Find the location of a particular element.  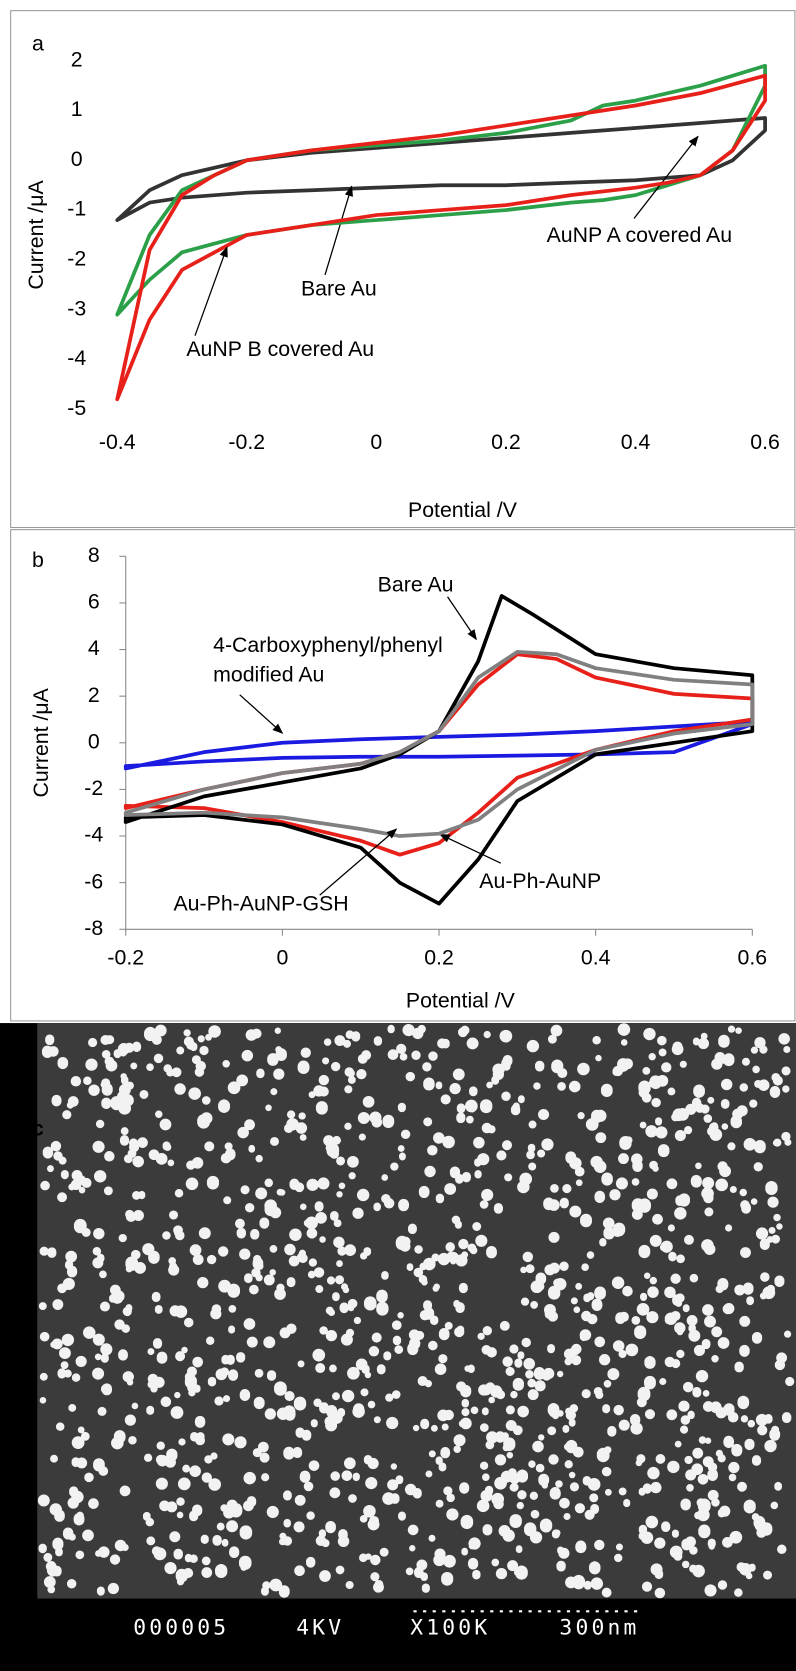

y-tick-label: -5 is located at coordinates (76, 408).